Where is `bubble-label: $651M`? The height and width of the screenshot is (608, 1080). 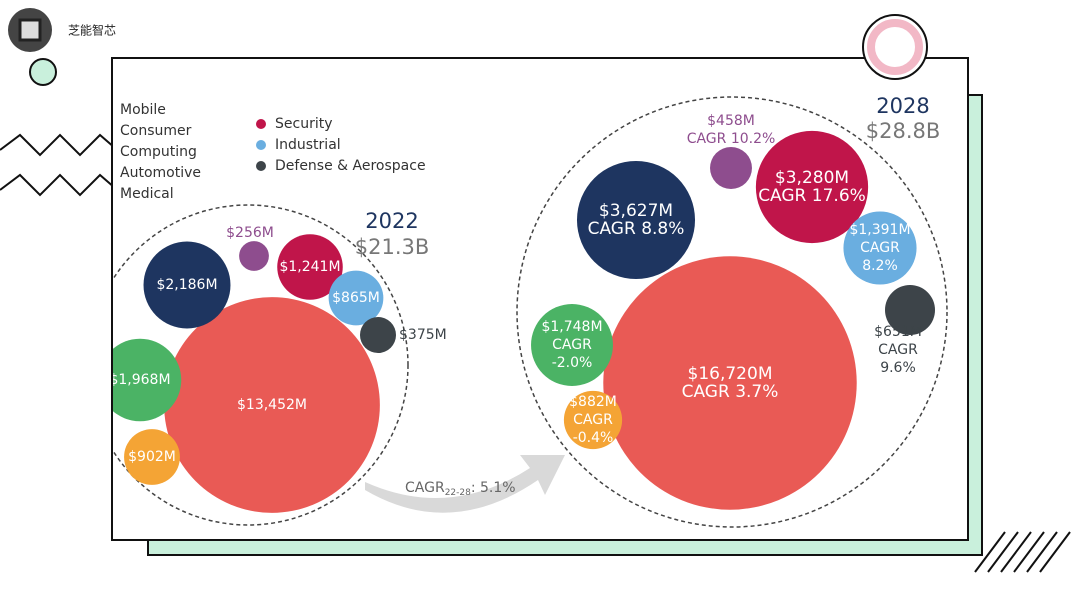
bubble-label: $651M is located at coordinates (898, 332).